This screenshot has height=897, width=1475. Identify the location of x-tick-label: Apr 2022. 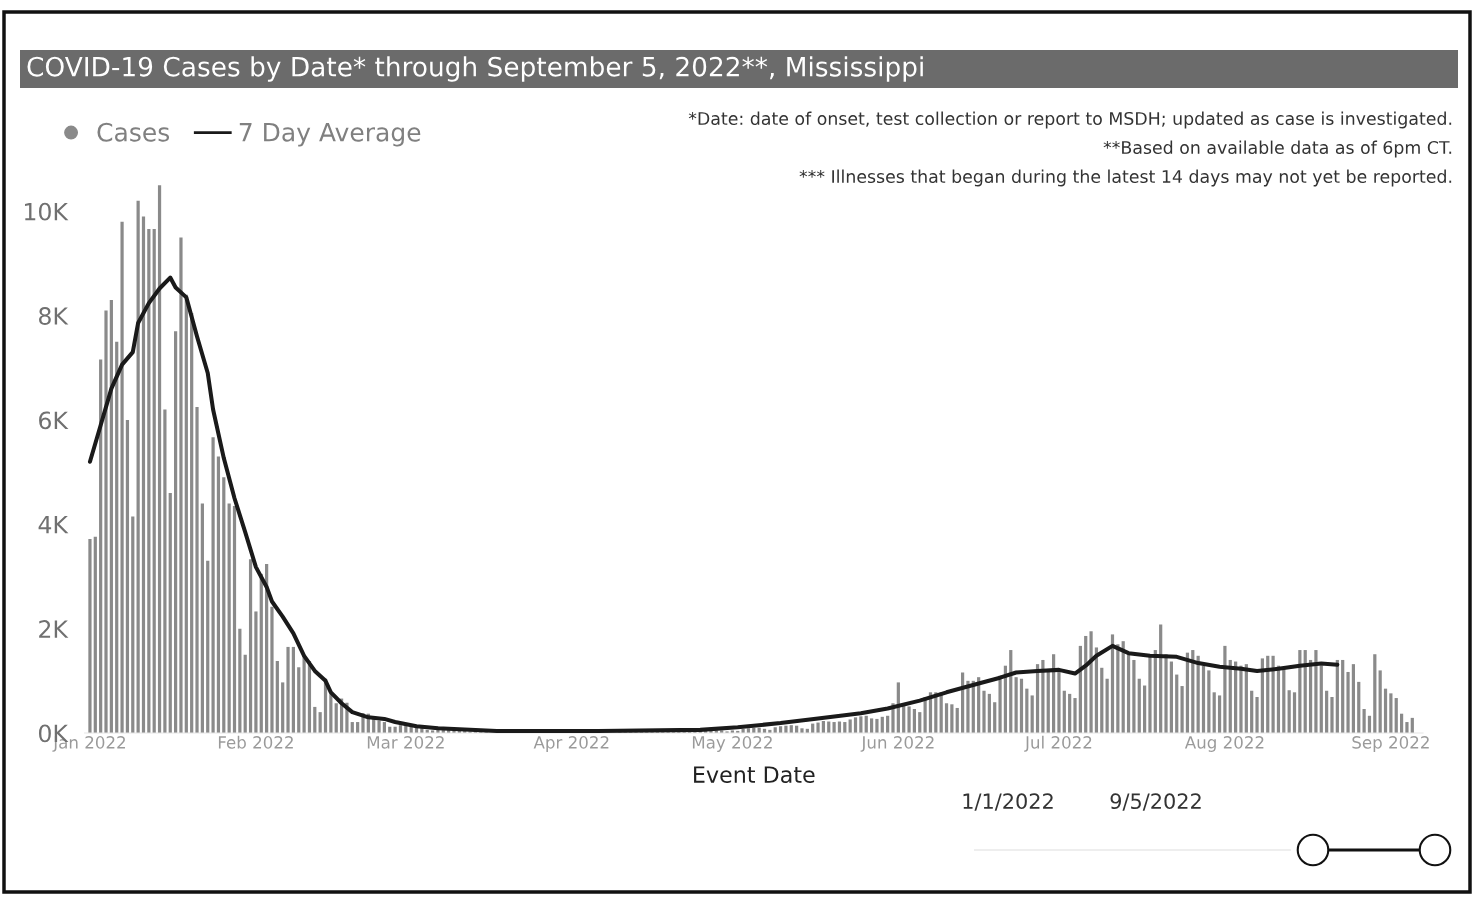
(571, 744).